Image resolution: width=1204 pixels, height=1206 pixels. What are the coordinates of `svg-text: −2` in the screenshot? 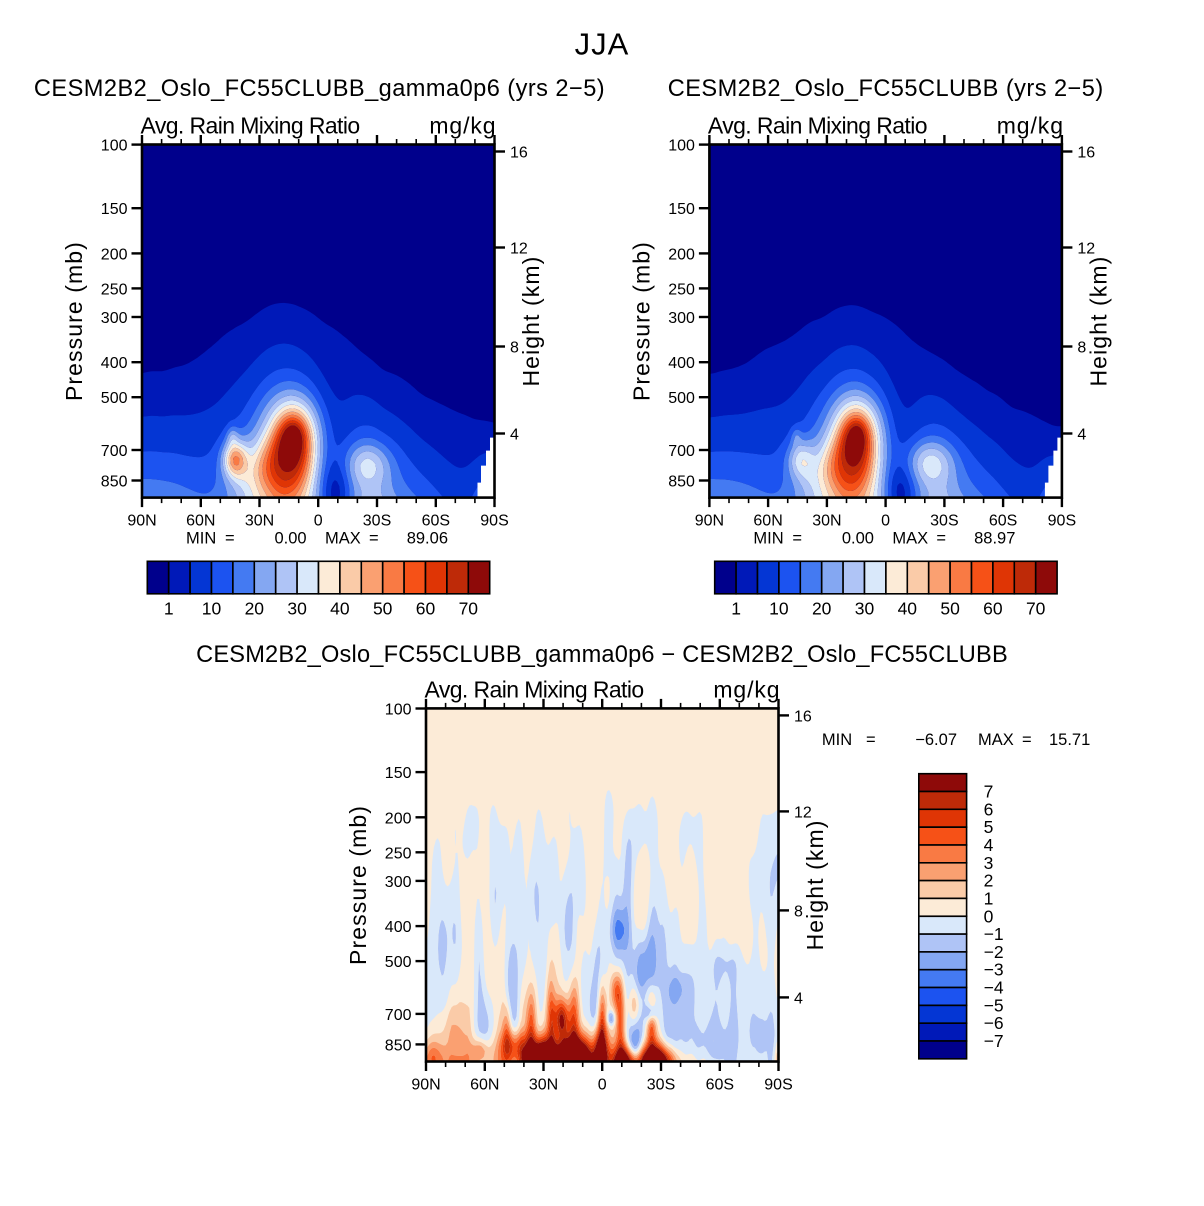 It's located at (994, 952).